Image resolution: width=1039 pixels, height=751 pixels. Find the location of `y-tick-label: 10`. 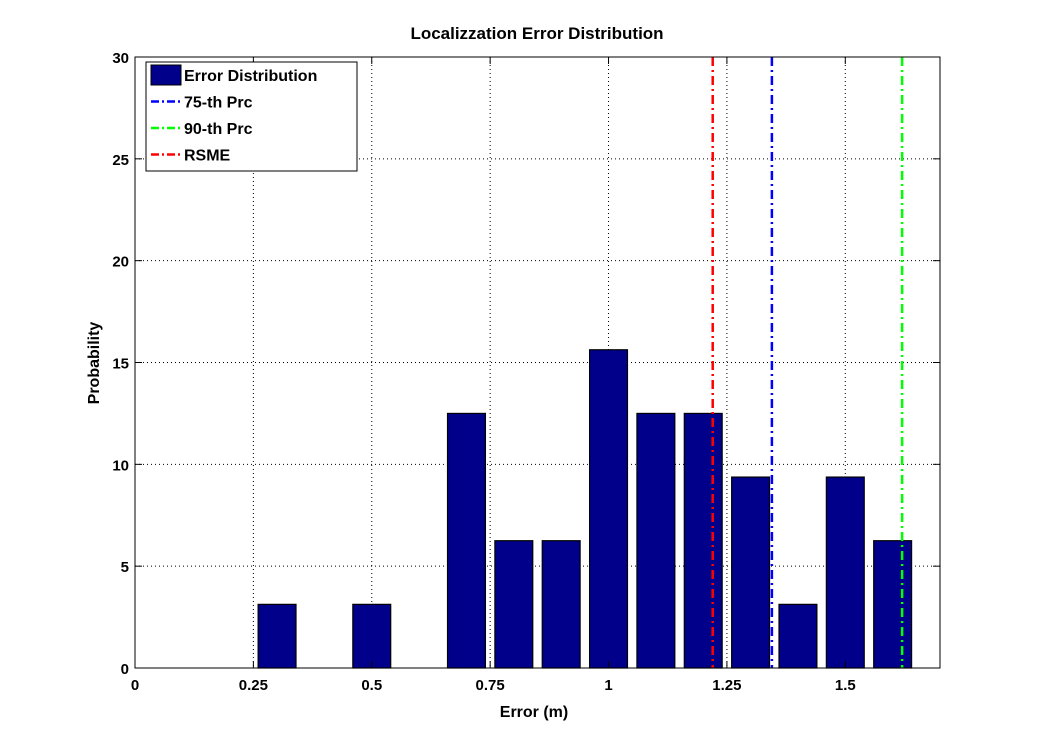

y-tick-label: 10 is located at coordinates (120, 465).